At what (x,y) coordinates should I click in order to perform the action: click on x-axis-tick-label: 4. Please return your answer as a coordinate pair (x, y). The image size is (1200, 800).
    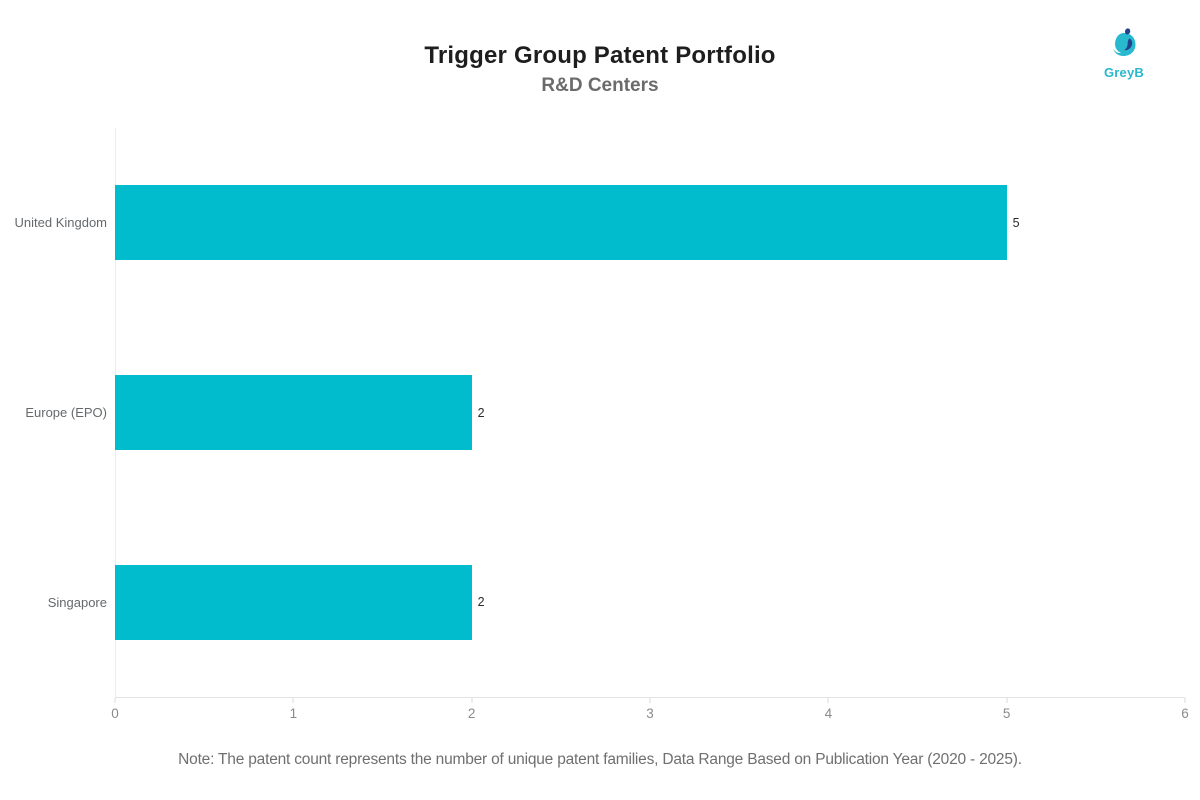
    Looking at the image, I should click on (828, 713).